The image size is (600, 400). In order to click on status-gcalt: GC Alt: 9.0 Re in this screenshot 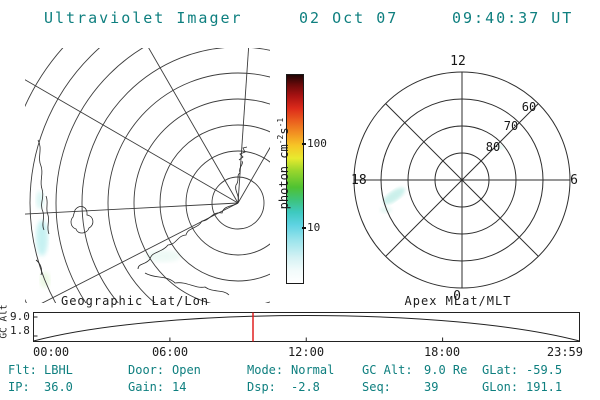, I will do `click(414, 370)`.